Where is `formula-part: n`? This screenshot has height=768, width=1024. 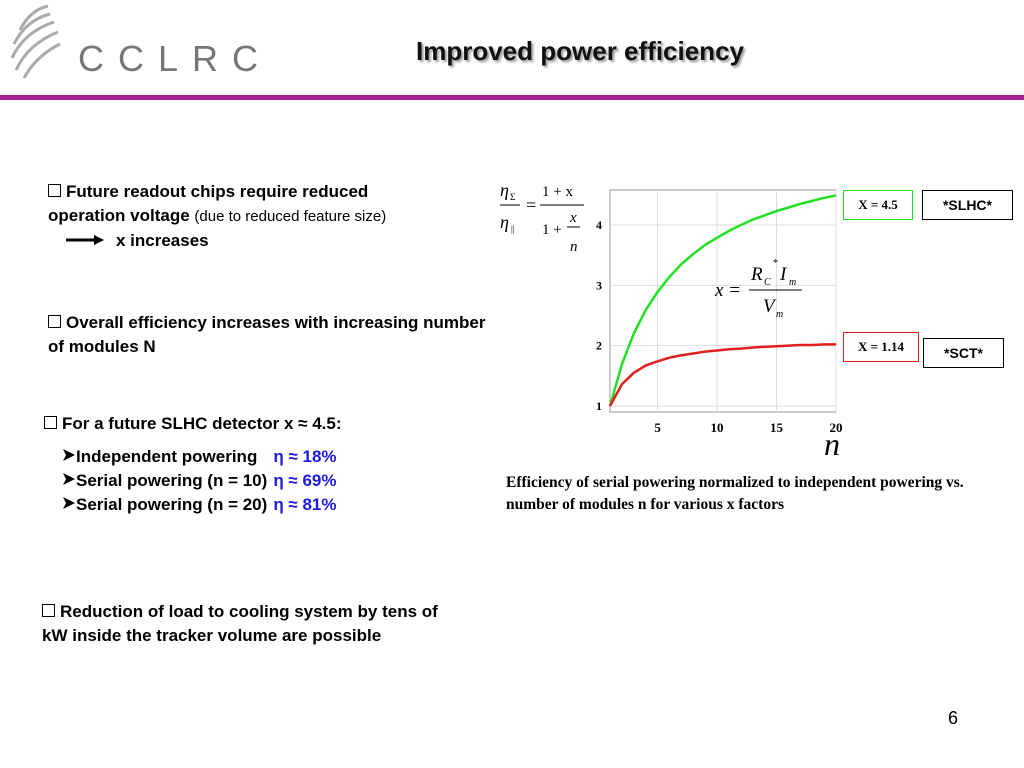
formula-part: n is located at coordinates (574, 247).